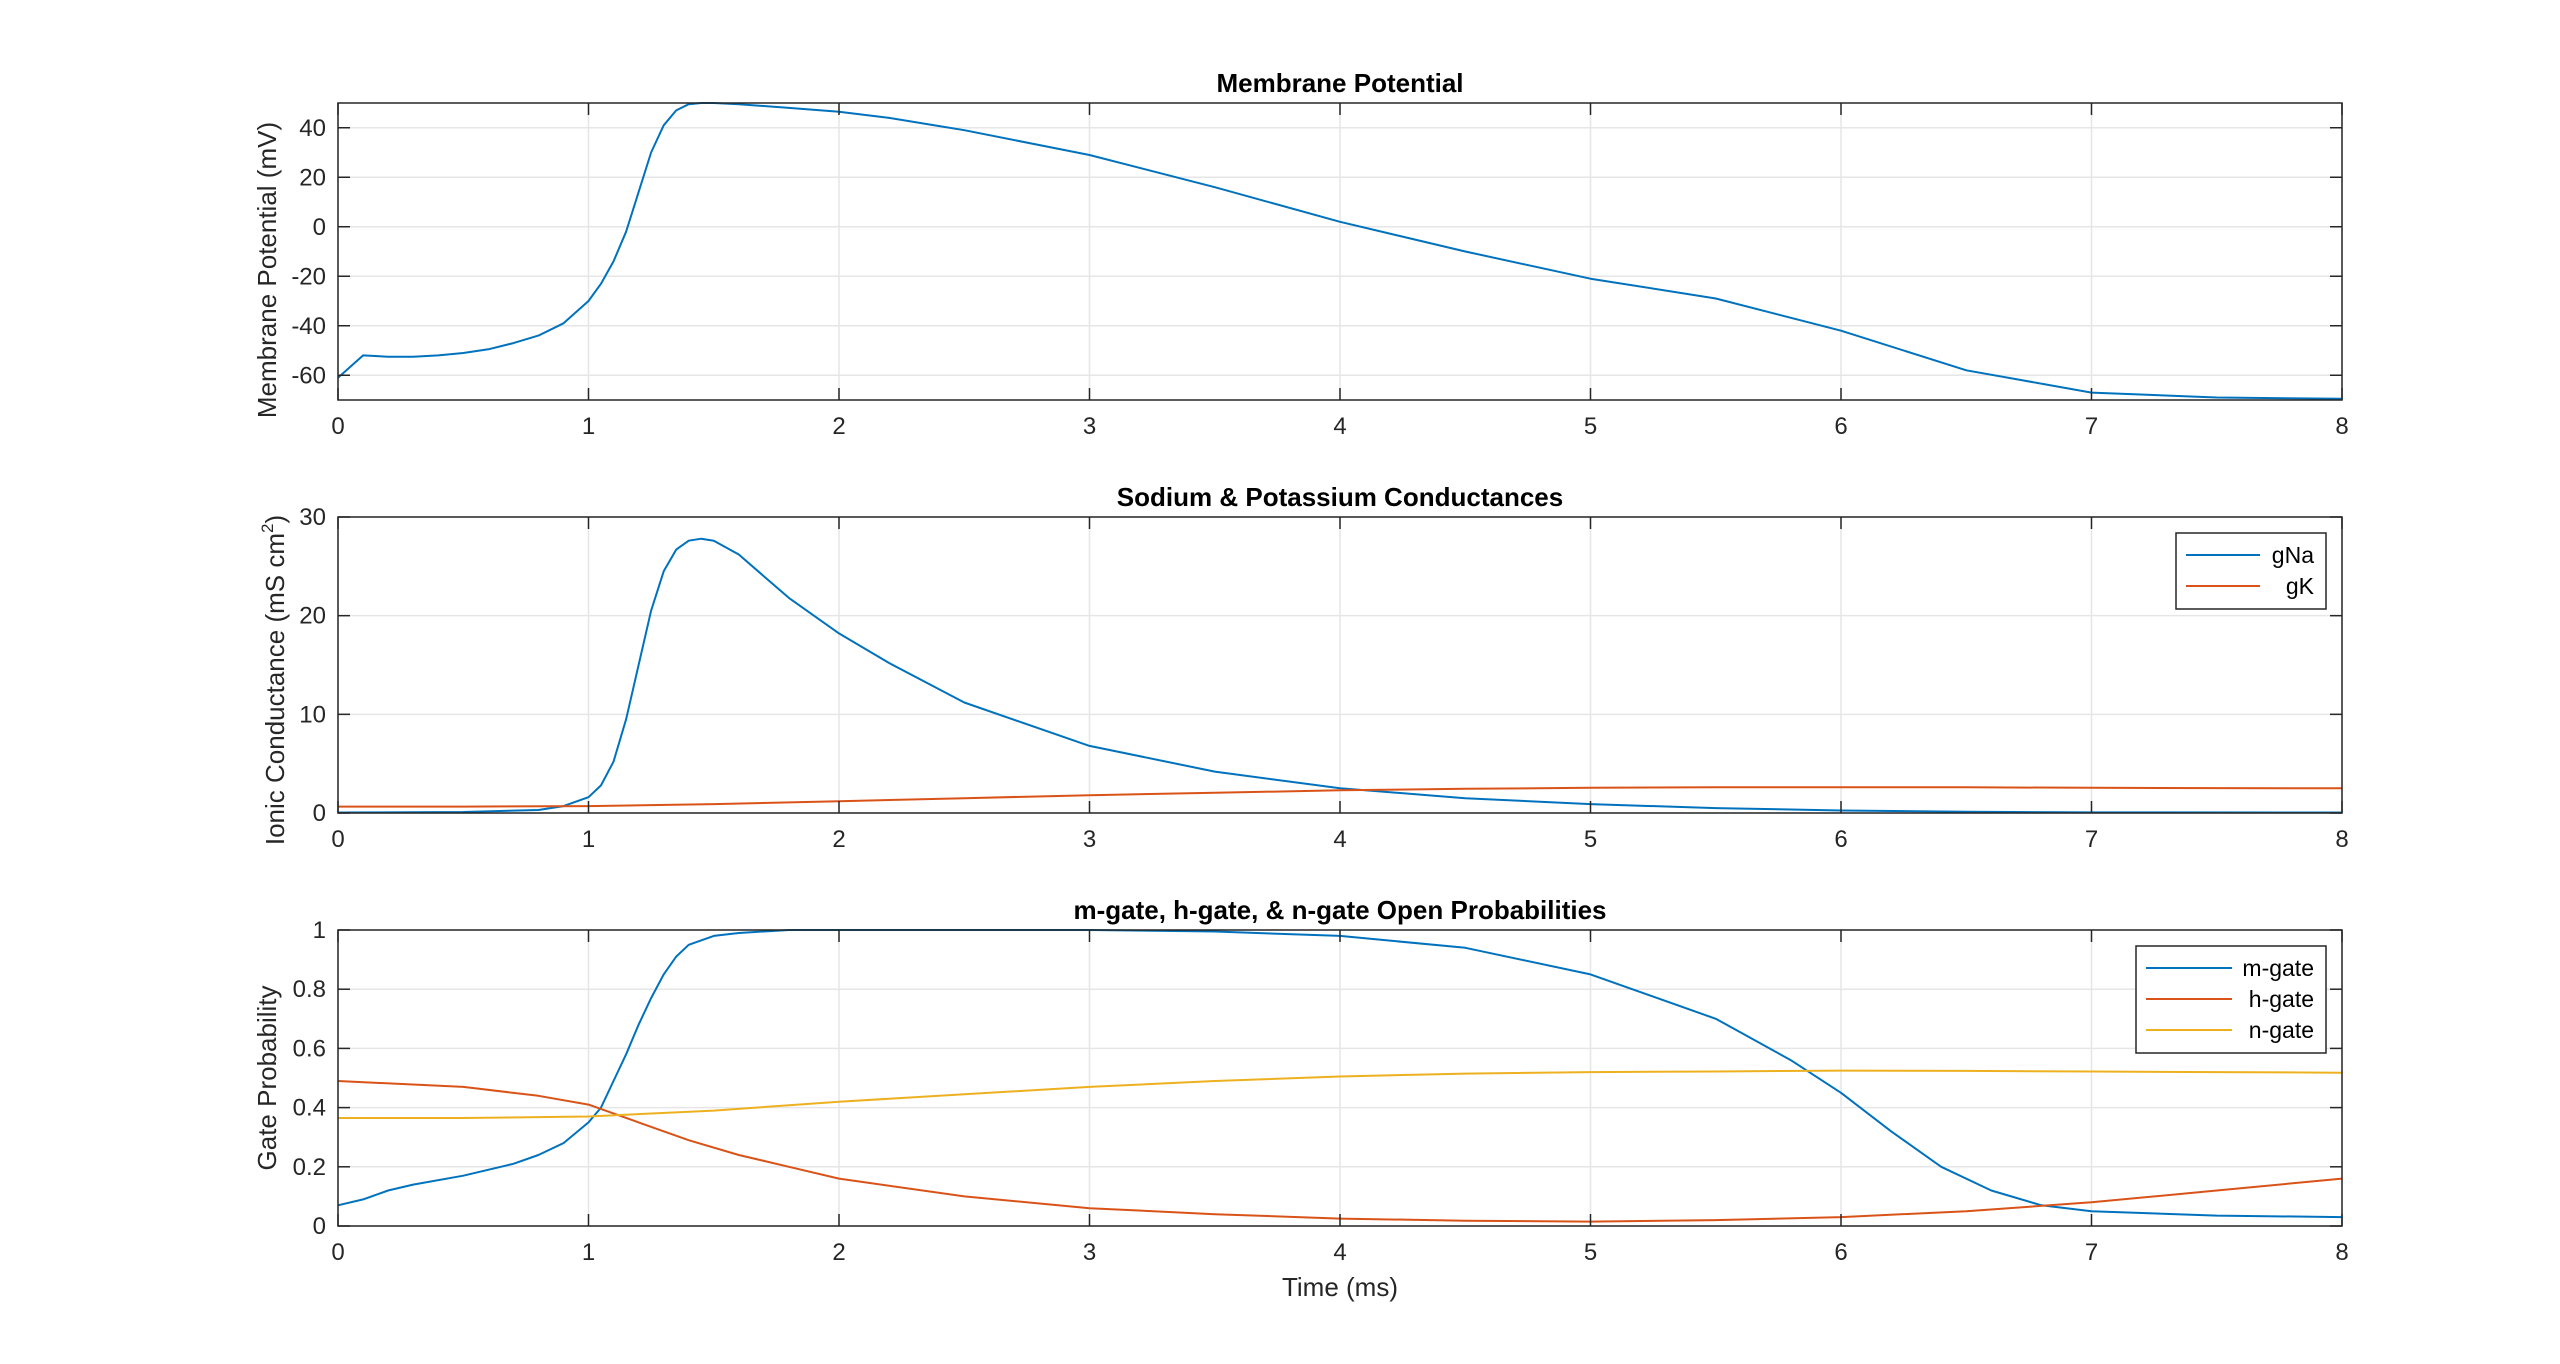  Describe the element at coordinates (309, 1167) in the screenshot. I see `y-tick-label: 0.2` at that location.